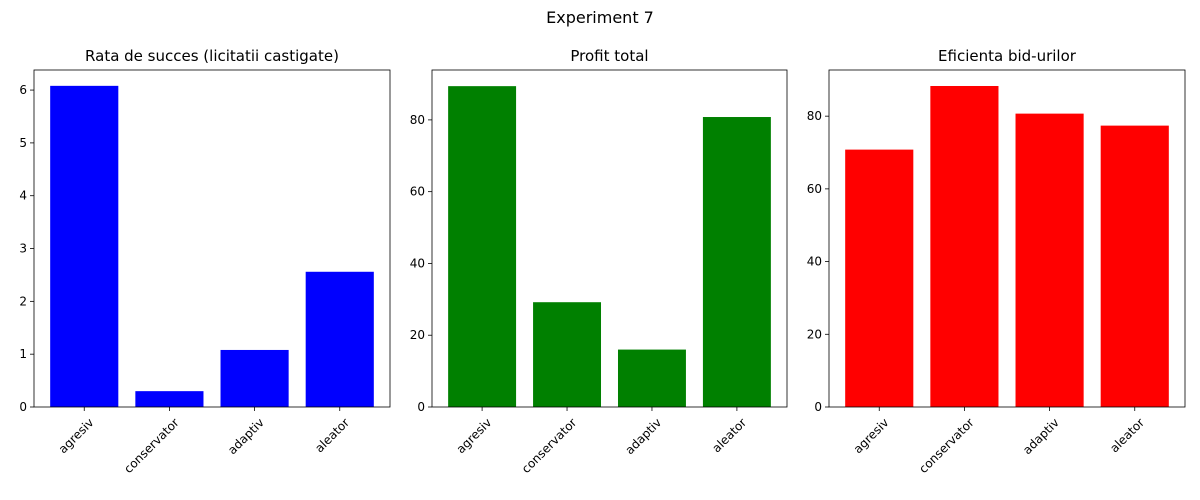 This screenshot has height=500, width=1200. I want to click on y-tick-label: 1, so click(23, 354).